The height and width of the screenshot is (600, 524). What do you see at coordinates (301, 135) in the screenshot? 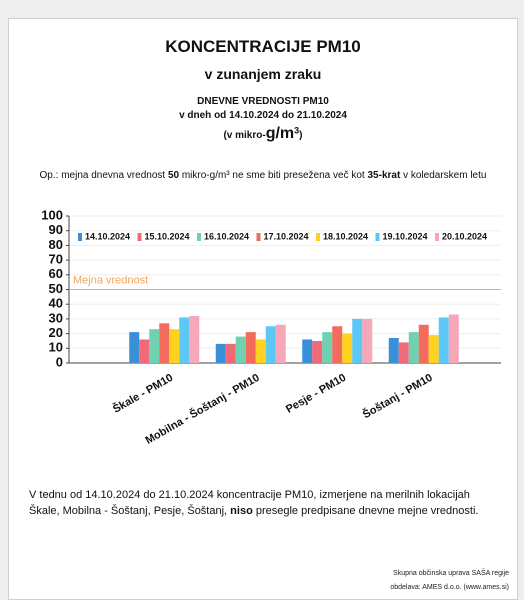
I see `units-suffix: )` at bounding box center [301, 135].